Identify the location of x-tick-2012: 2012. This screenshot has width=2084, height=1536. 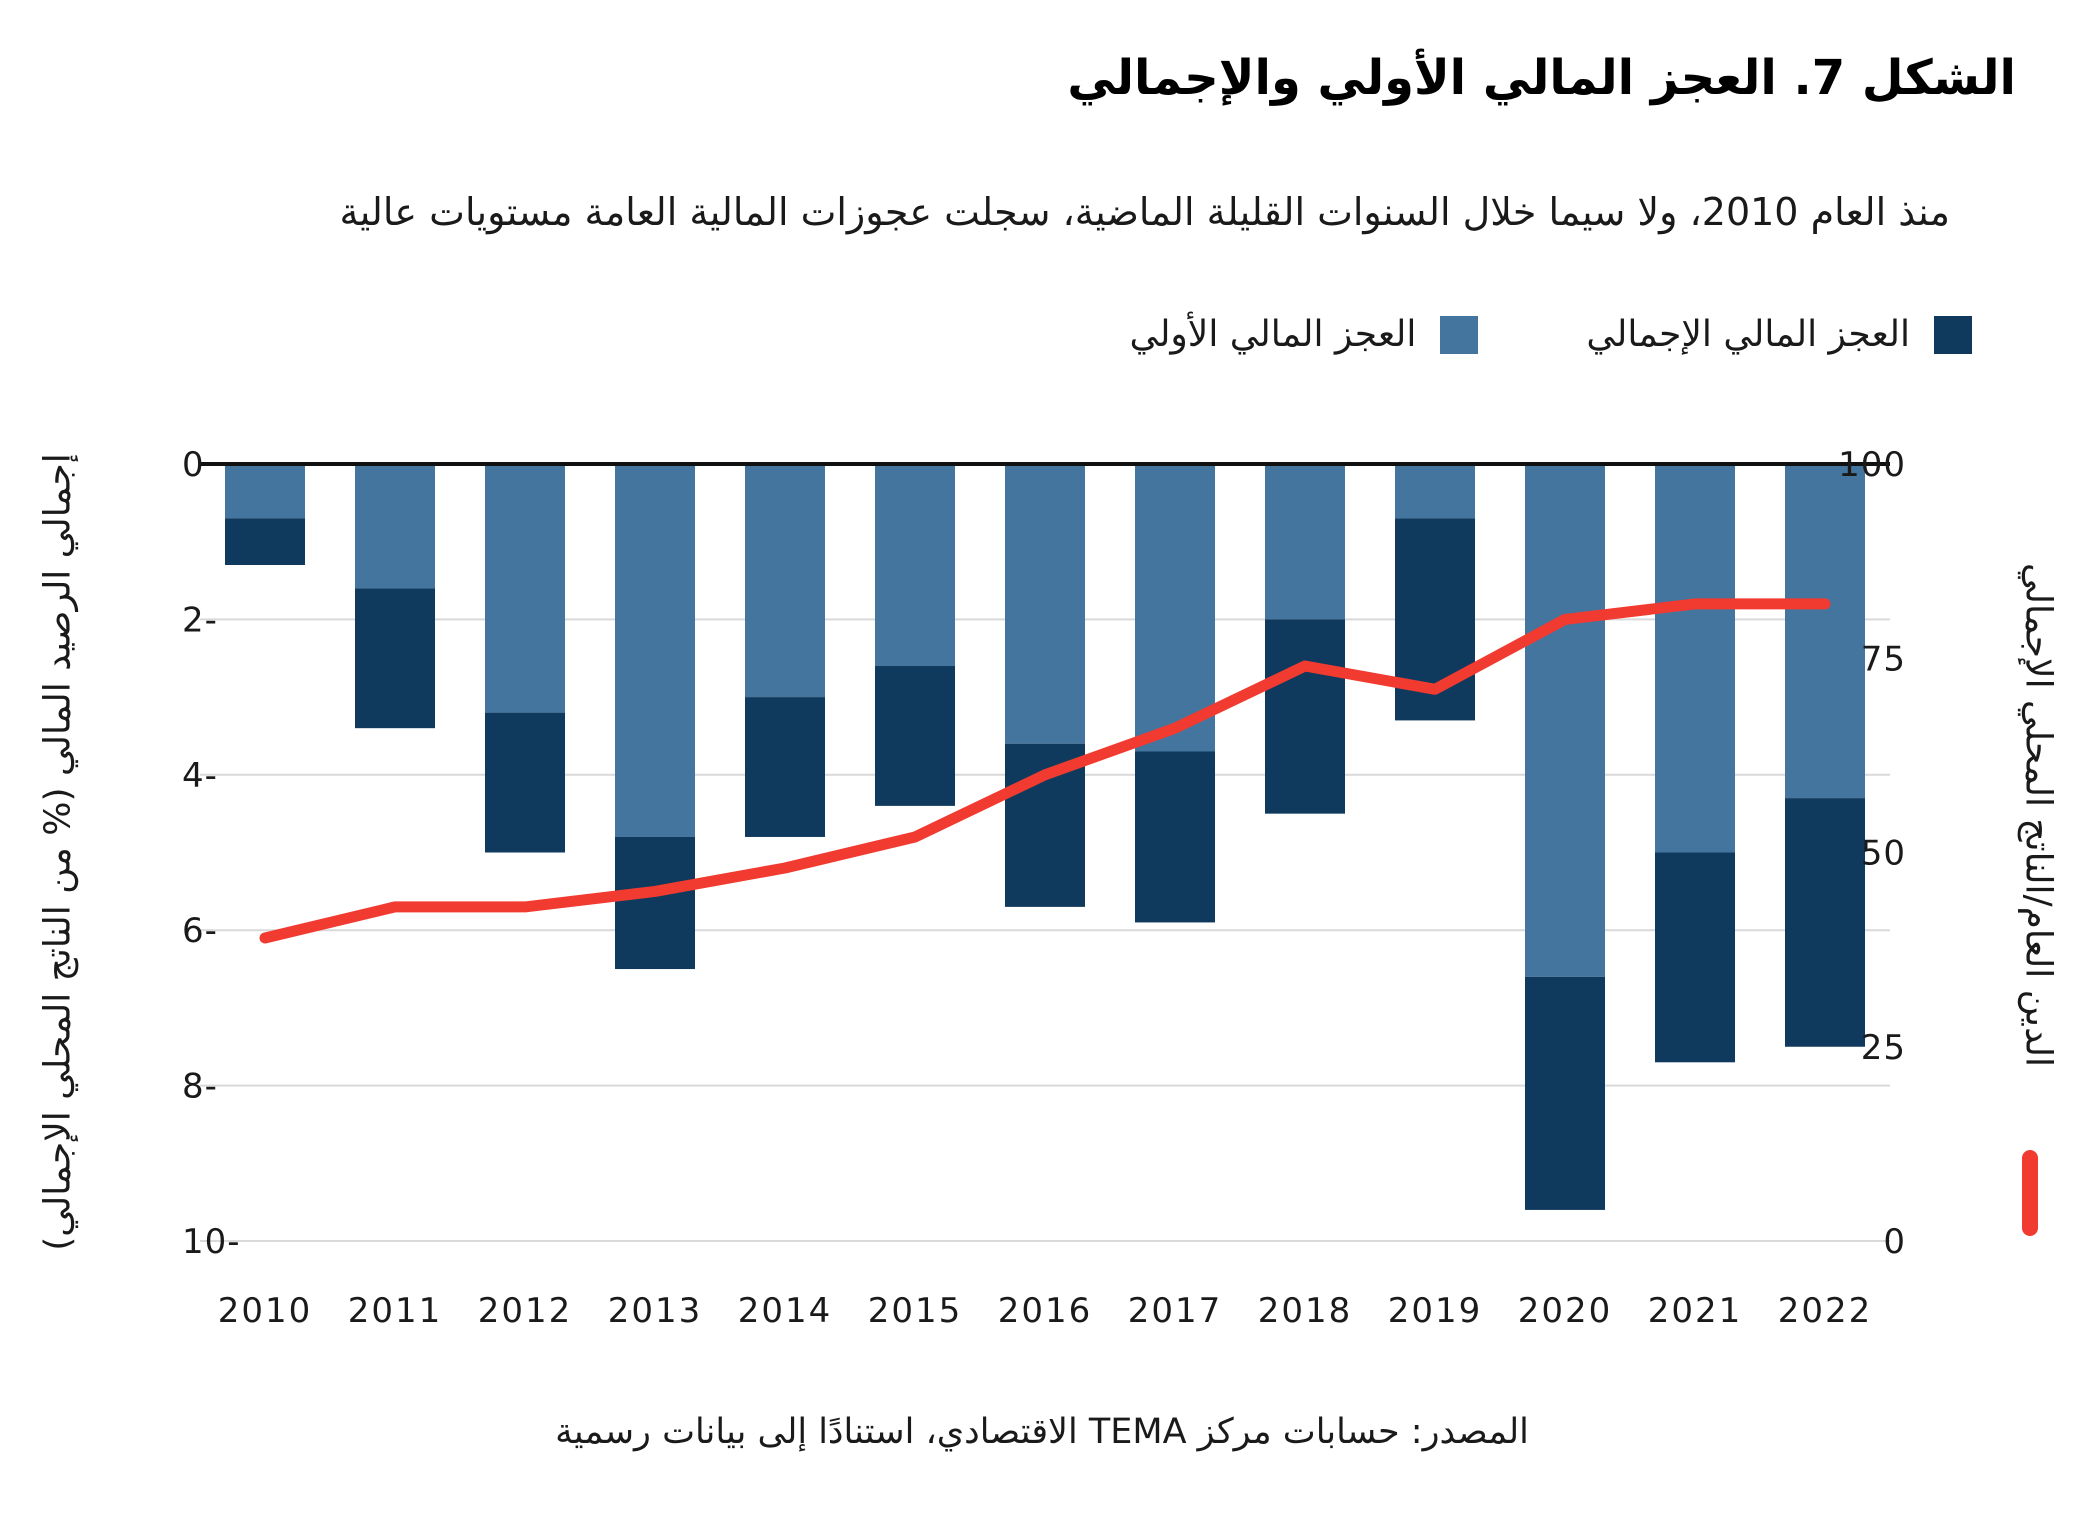
(525, 1311).